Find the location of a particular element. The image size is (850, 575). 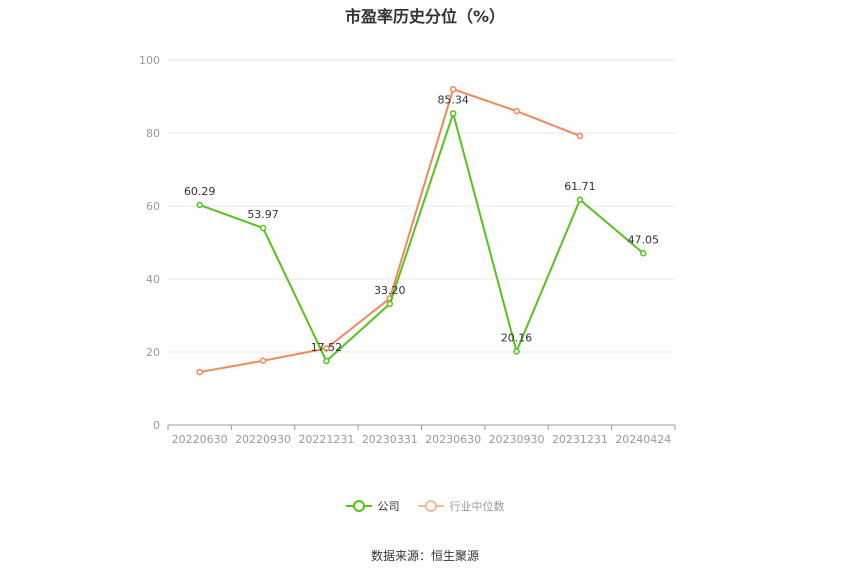

y-tick-label: 20 is located at coordinates (153, 352).